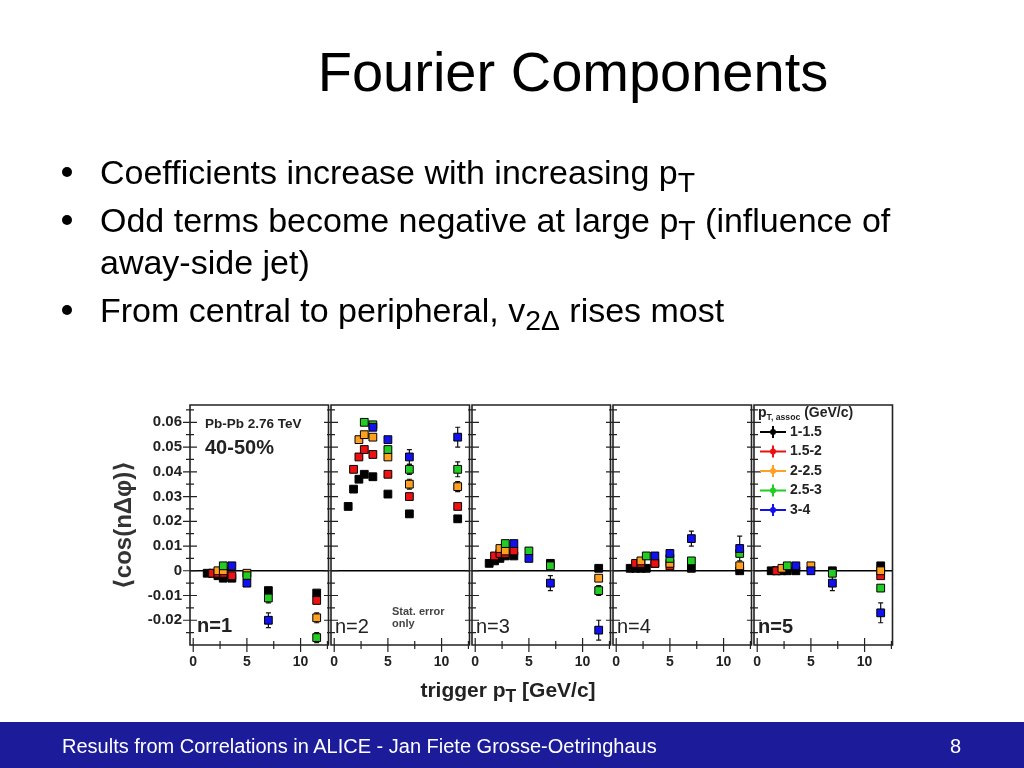 The width and height of the screenshot is (1024, 768). Describe the element at coordinates (398, 175) in the screenshot. I see `text: Coefficients increase with increasing p$_{T}$` at that location.